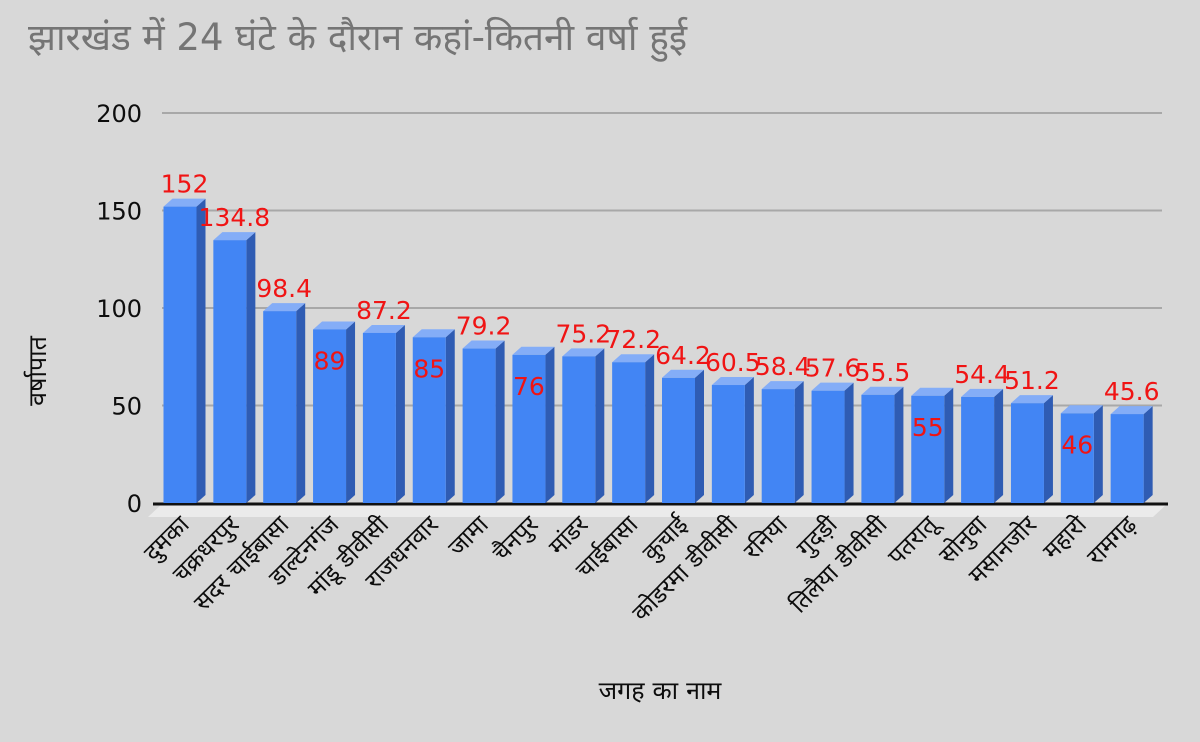 This screenshot has height=742, width=1200. Describe the element at coordinates (982, 374) in the screenshot. I see `value-label: 54.4` at that location.